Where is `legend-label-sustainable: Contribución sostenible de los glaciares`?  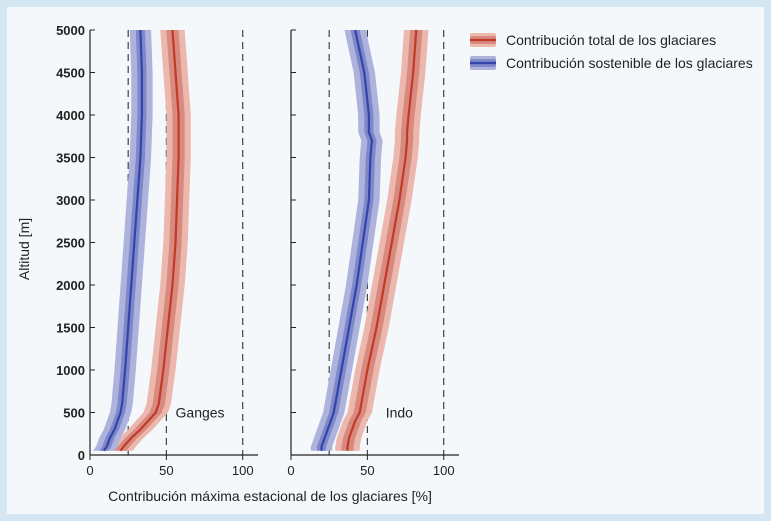 legend-label-sustainable: Contribución sostenible de los glaciares is located at coordinates (629, 63).